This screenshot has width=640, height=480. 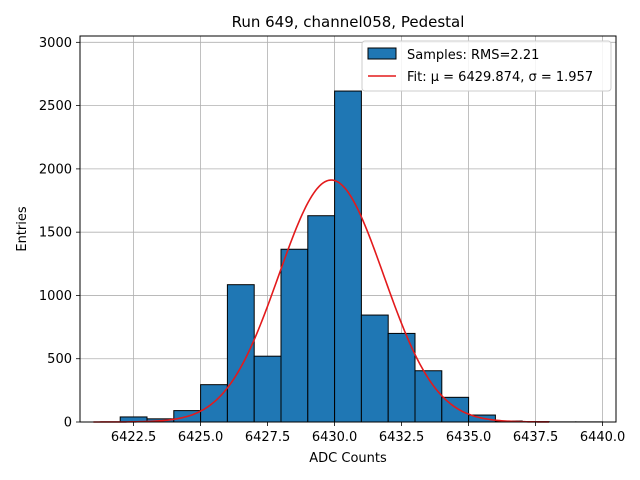 I want to click on legend-label-samples: Samples: RMS=2.21, so click(x=473, y=55).